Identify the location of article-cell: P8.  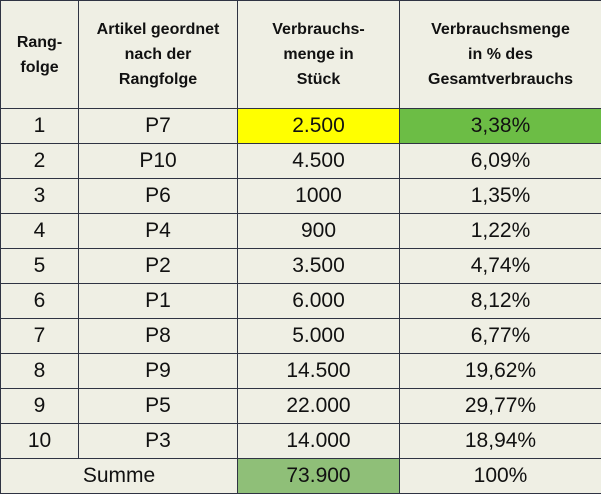
(158, 336).